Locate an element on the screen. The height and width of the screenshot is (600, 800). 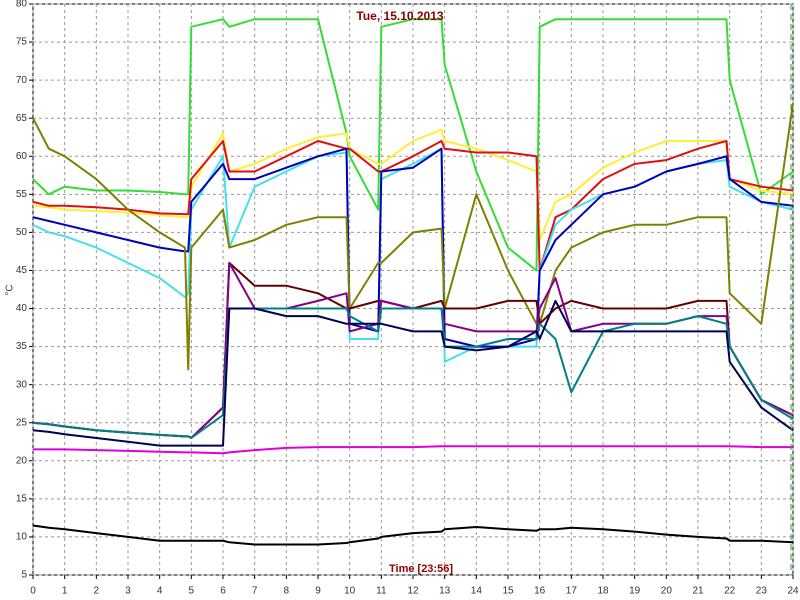
x-tick-label: 5 is located at coordinates (192, 591).